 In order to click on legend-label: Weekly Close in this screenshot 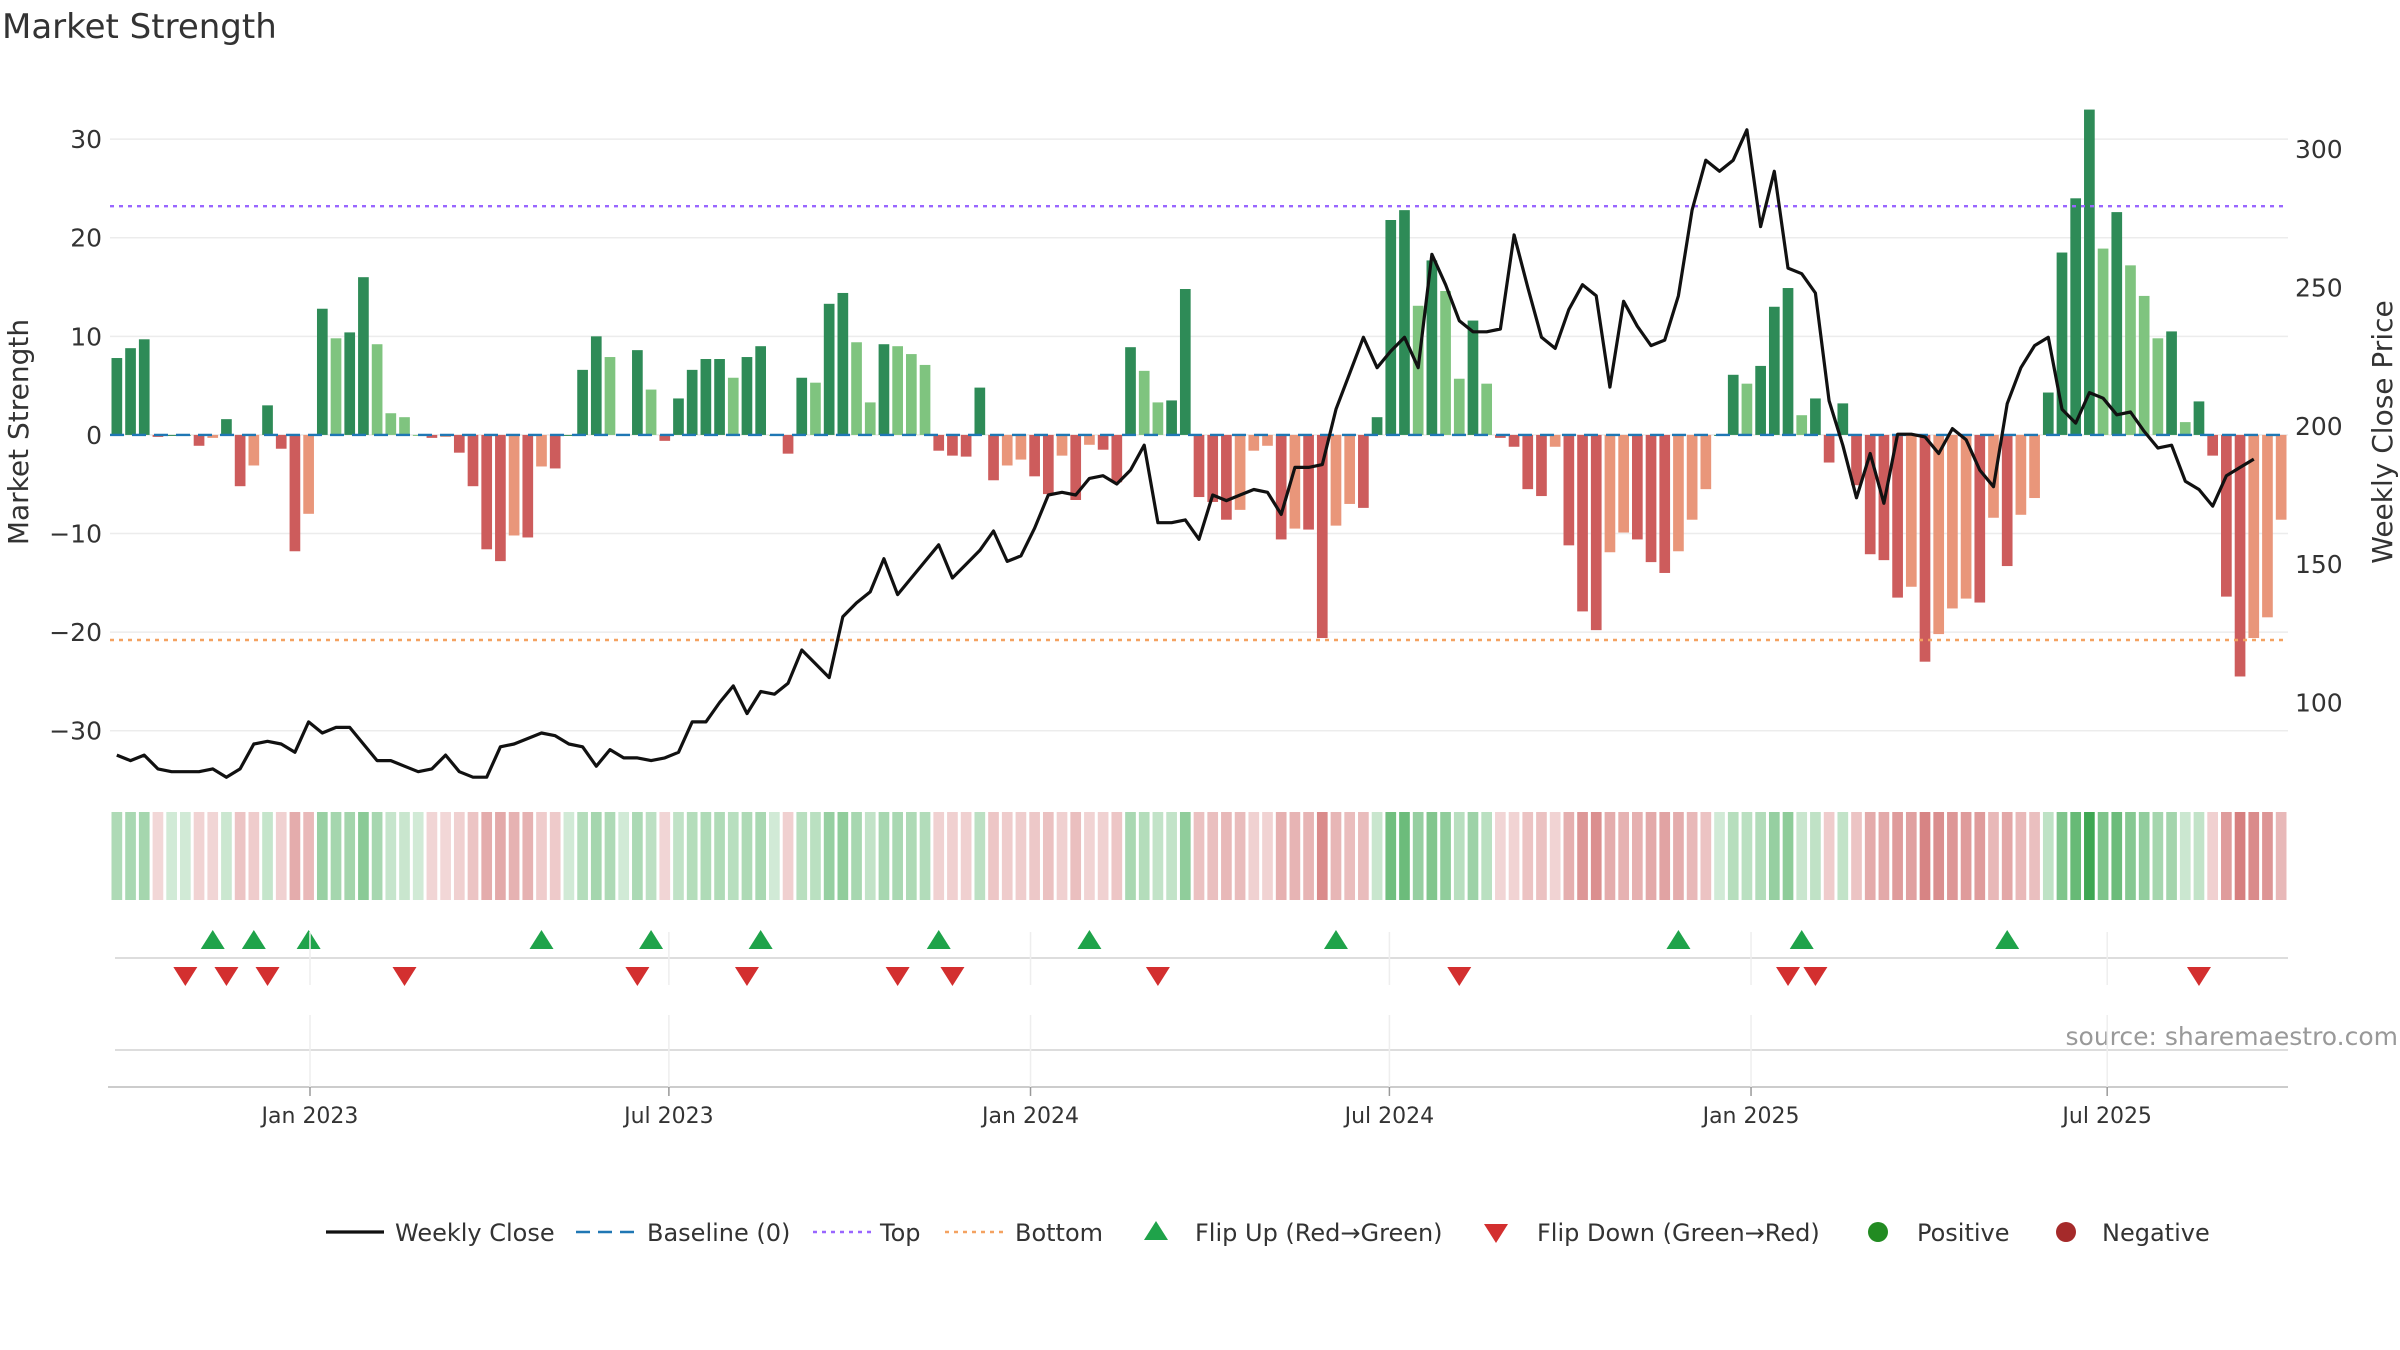, I will do `click(475, 1233)`.